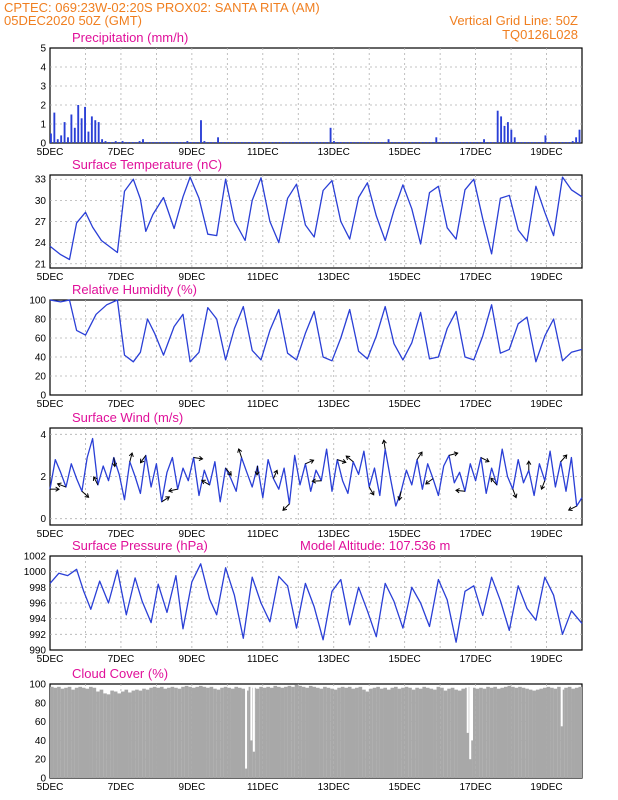 The image size is (618, 800). I want to click on x-tick-label: 9DEC, so click(192, 787).